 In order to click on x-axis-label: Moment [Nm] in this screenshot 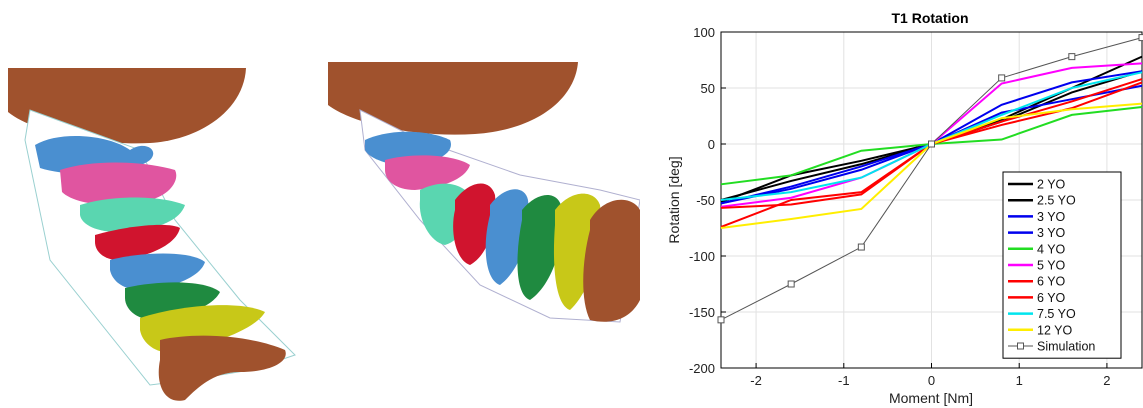, I will do `click(931, 398)`.